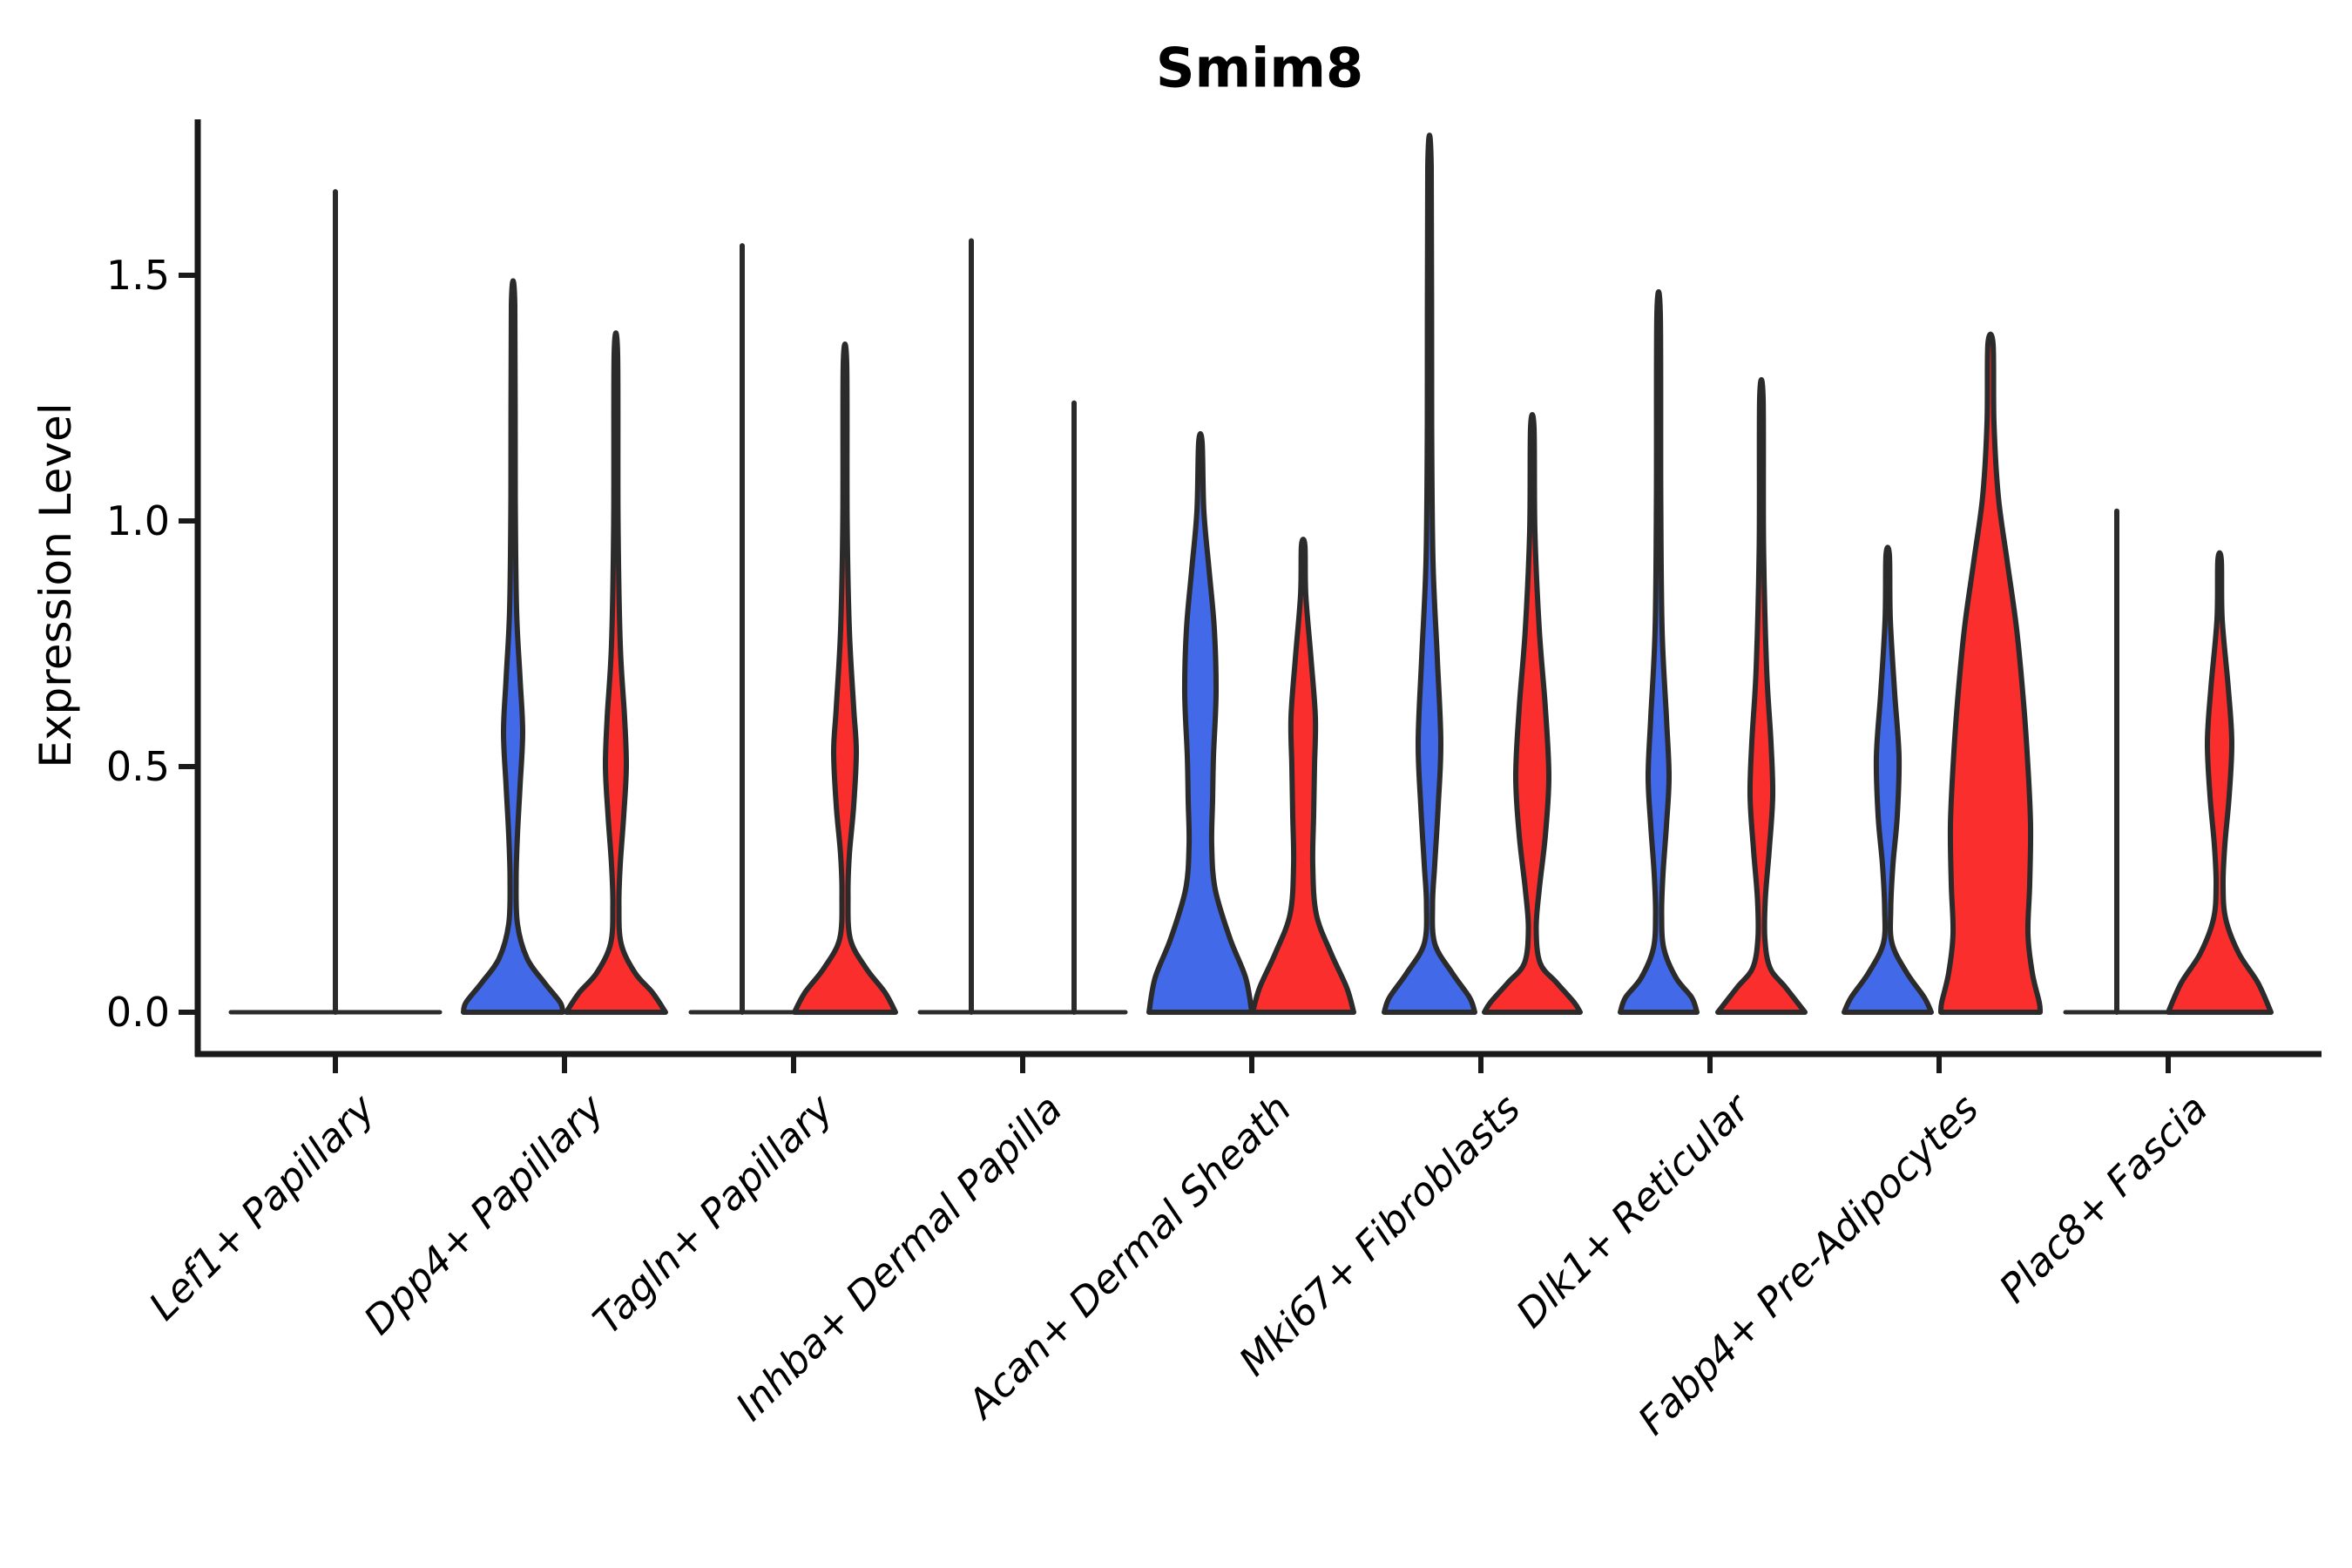  Describe the element at coordinates (1659, 652) in the screenshot. I see `violin-7-blue` at that location.